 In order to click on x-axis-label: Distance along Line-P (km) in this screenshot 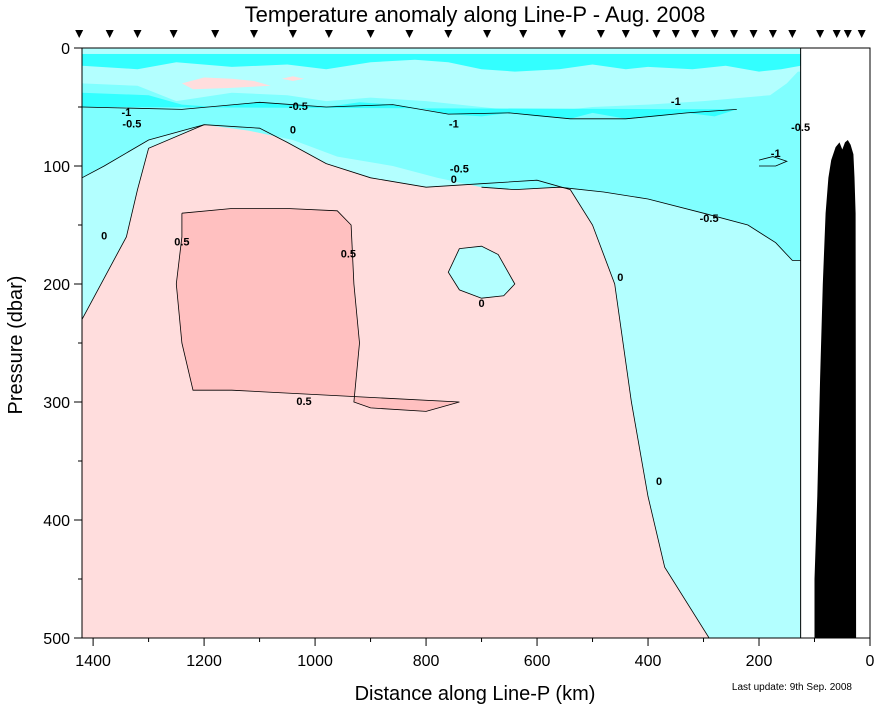, I will do `click(475, 694)`.